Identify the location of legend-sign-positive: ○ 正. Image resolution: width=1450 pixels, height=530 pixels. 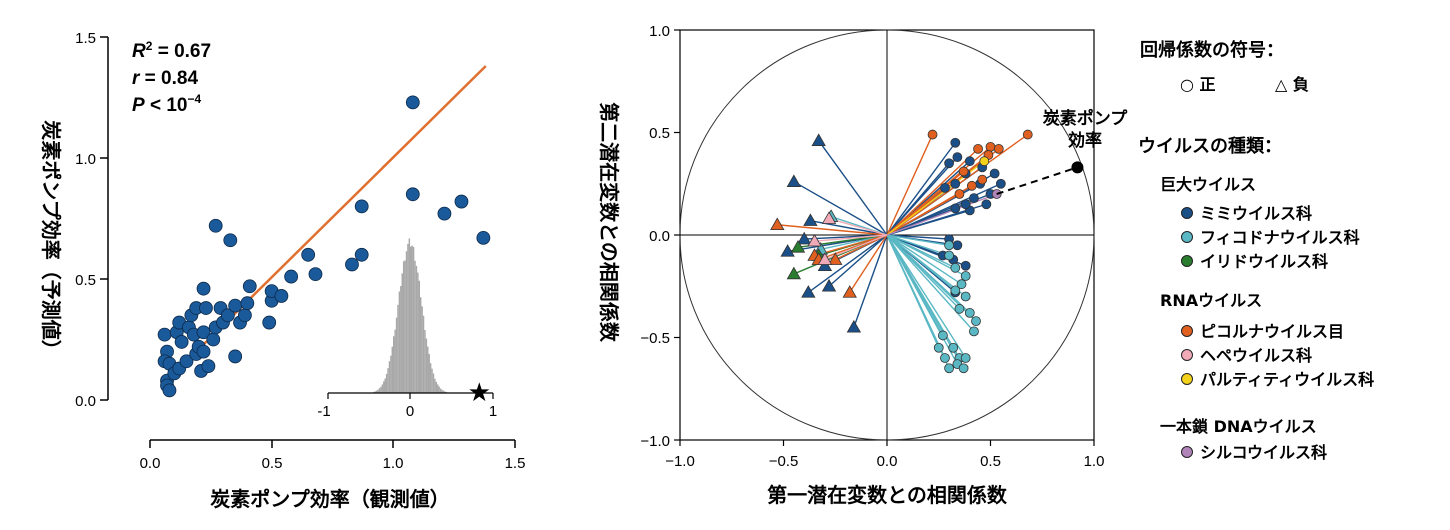
(1198, 84).